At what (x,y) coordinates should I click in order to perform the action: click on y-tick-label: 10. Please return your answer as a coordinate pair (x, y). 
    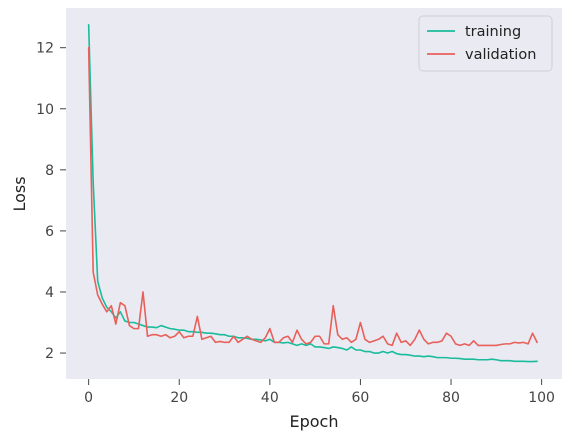
    Looking at the image, I should click on (45, 110).